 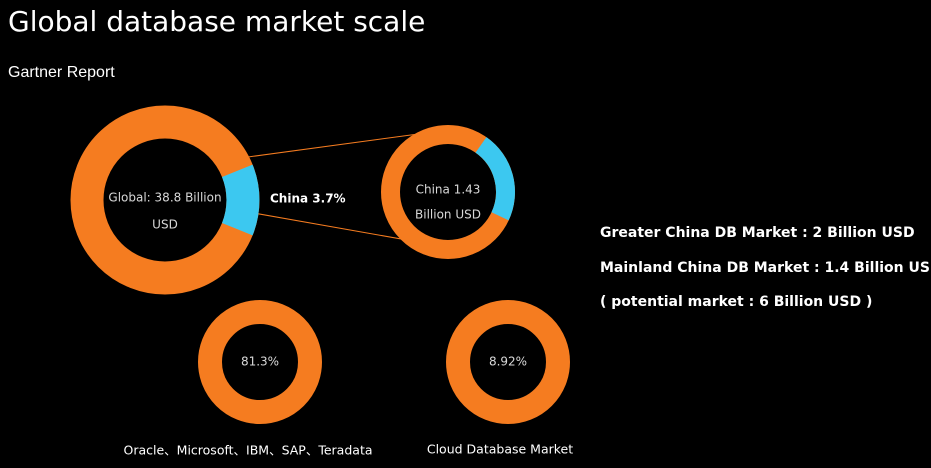 I want to click on donut-label: China 1.43, so click(x=448, y=190).